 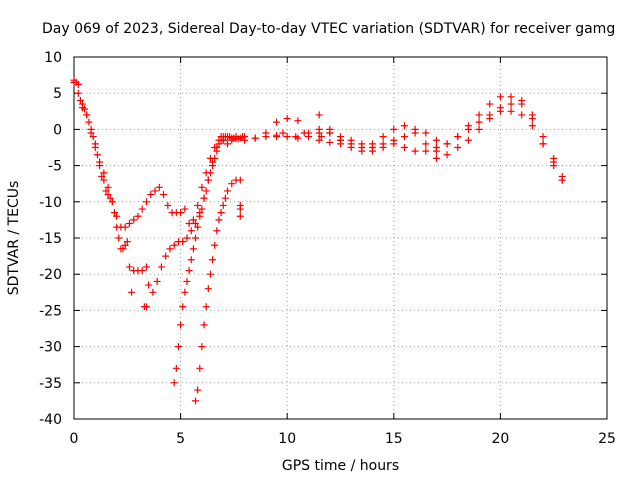 I want to click on y-tick-label: 0, so click(x=57, y=130).